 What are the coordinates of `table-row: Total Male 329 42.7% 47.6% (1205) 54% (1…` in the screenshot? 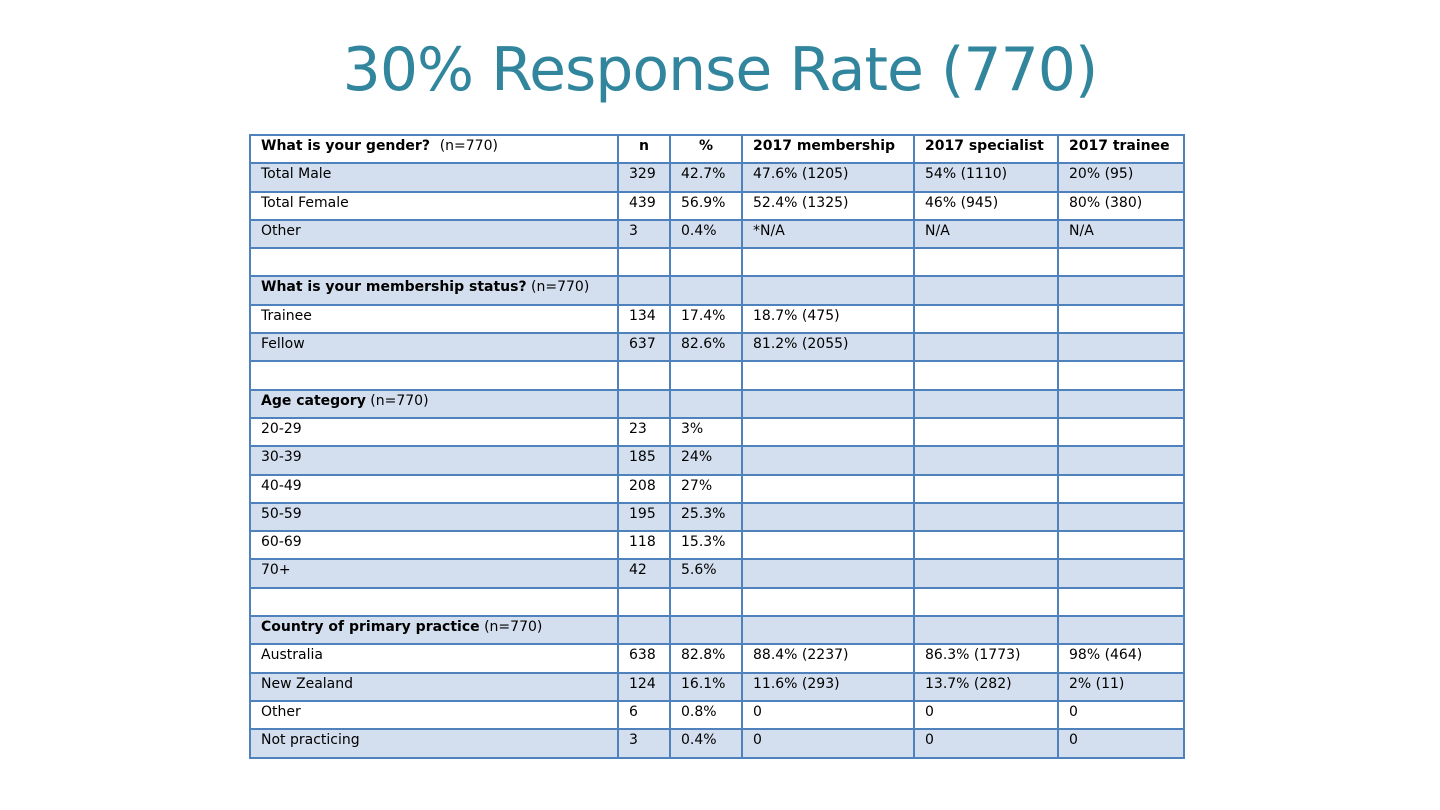 It's located at (717, 177).